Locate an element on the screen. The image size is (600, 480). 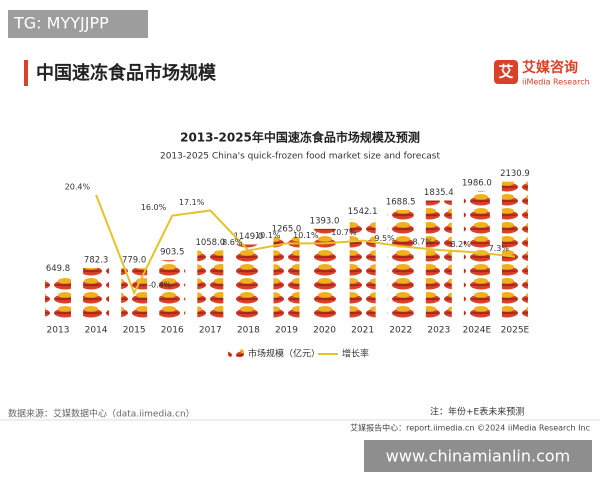
x-tick-label: 2024E is located at coordinates (477, 331).